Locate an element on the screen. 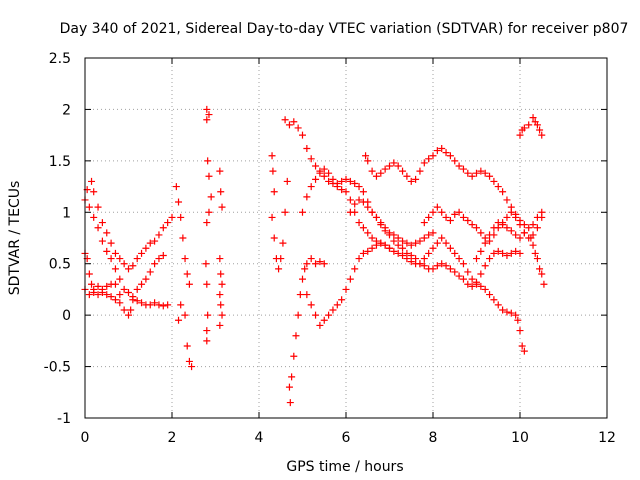 This screenshot has height=480, width=640. x-tick-label: 2 is located at coordinates (172, 438).